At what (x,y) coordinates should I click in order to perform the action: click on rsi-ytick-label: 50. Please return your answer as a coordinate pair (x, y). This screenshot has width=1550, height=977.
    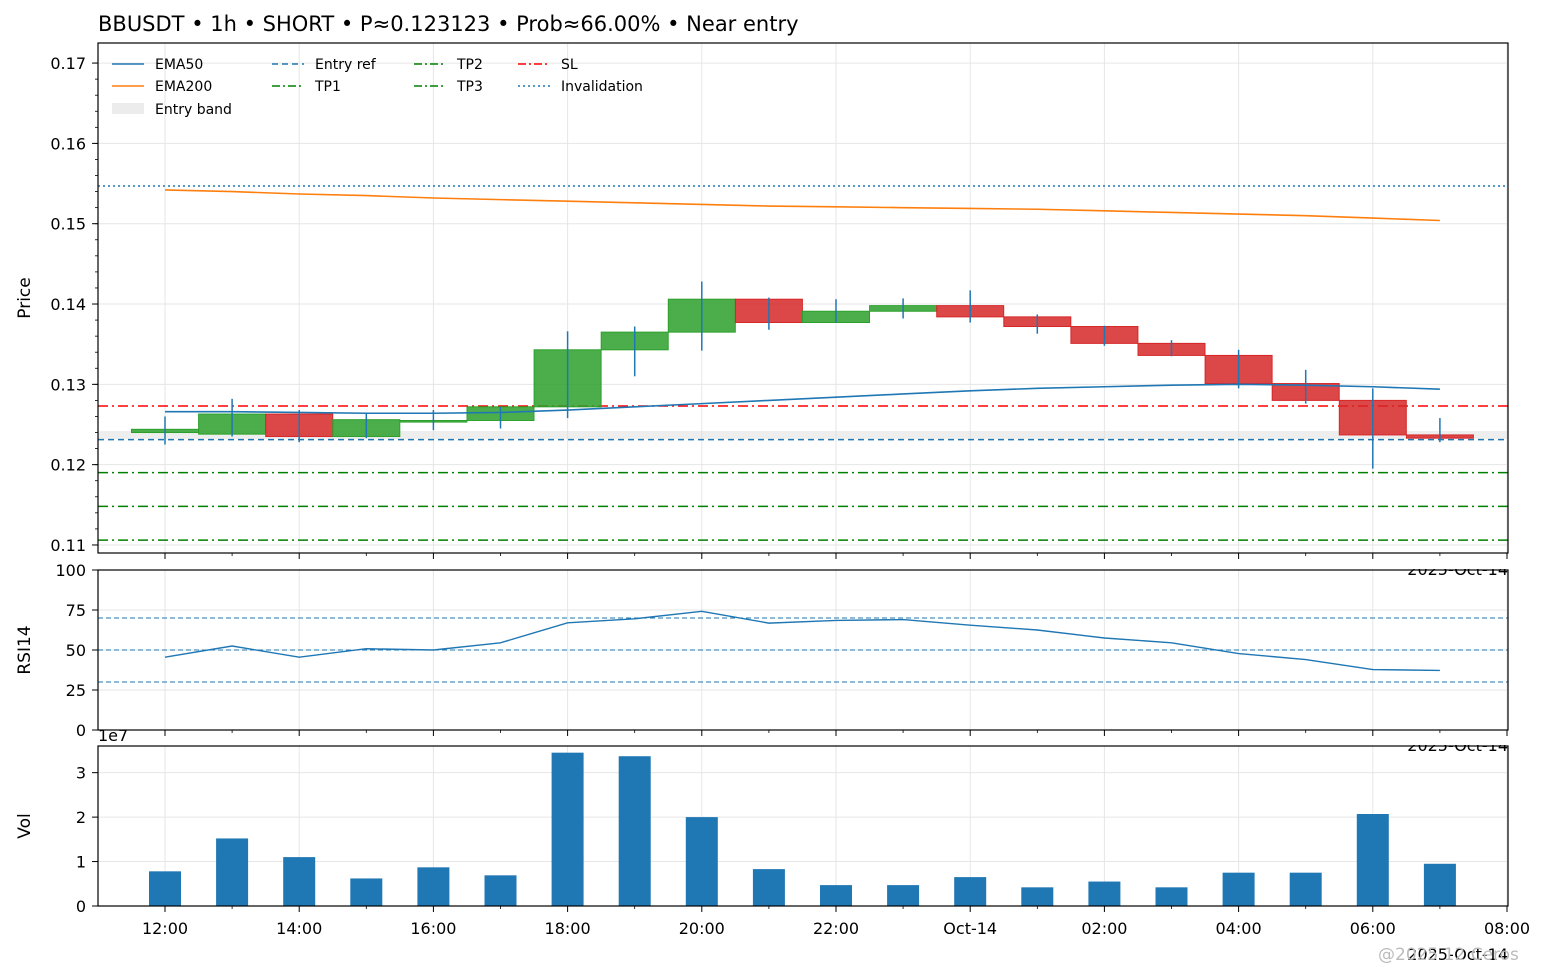
    Looking at the image, I should click on (76, 650).